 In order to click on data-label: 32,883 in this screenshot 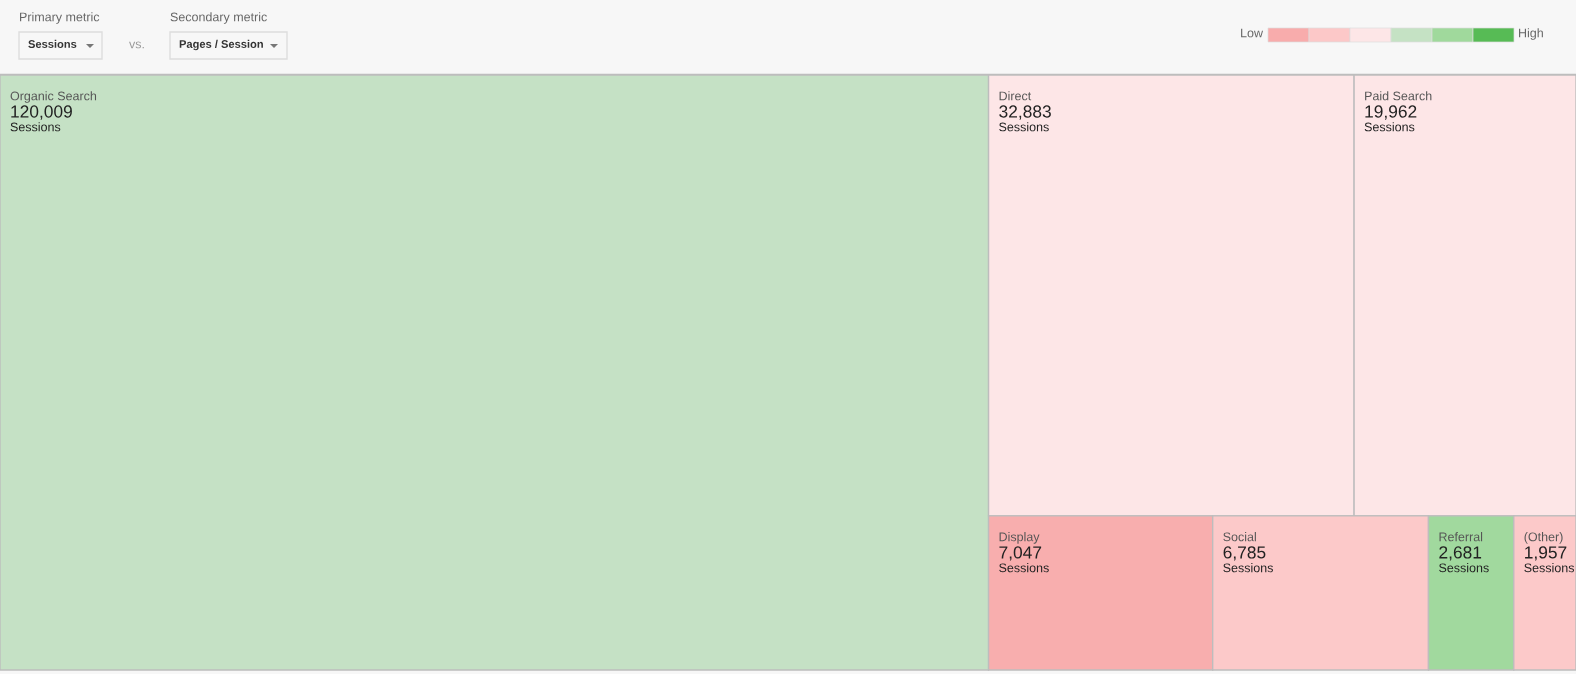, I will do `click(1025, 112)`.